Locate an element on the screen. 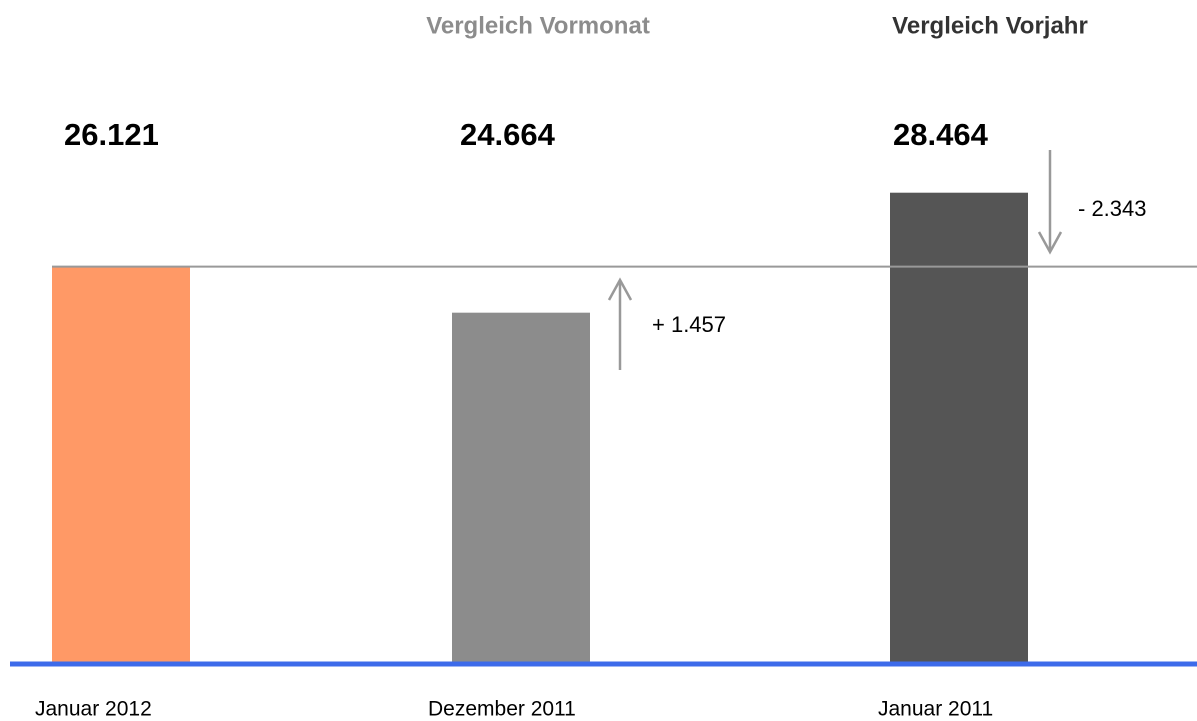 The image size is (1197, 721). x-tick-label: Dezember 2011 is located at coordinates (502, 709).